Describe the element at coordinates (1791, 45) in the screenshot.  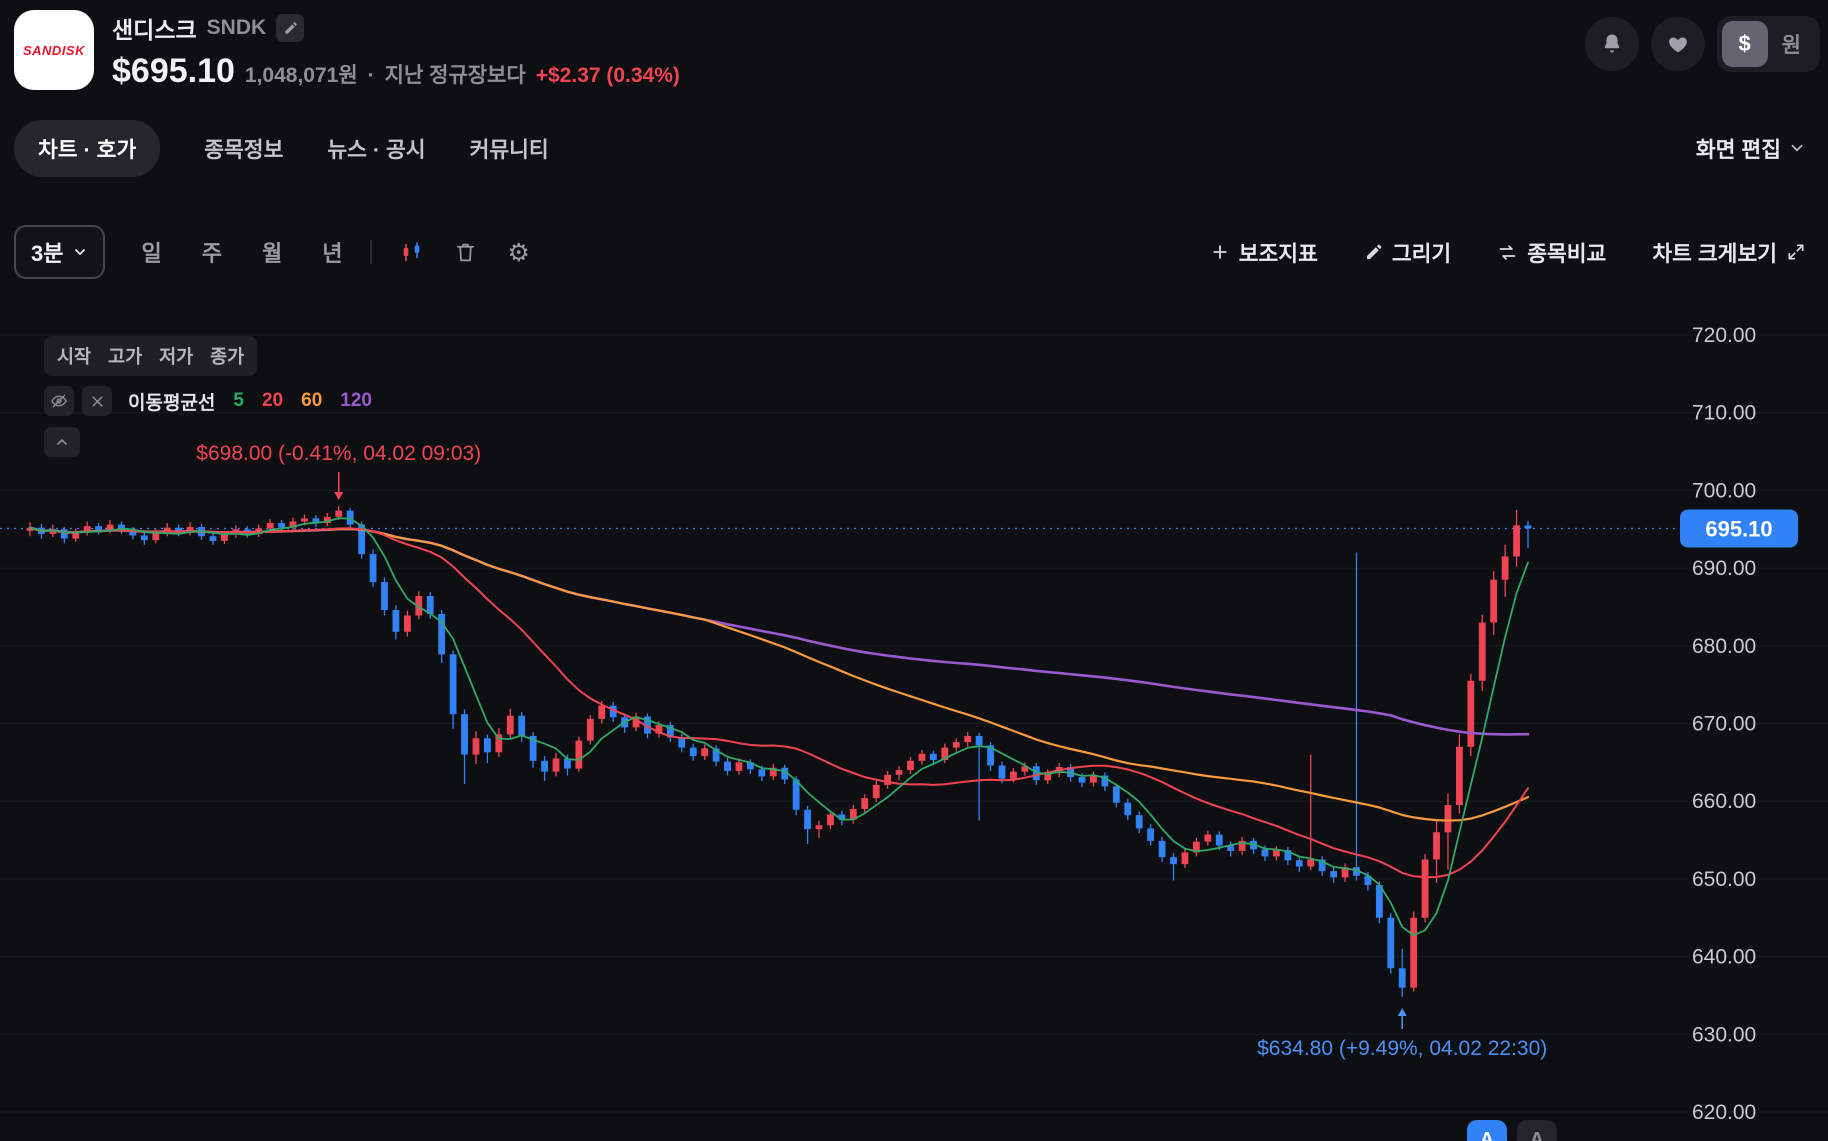
I see `currency-krw-option: 원` at that location.